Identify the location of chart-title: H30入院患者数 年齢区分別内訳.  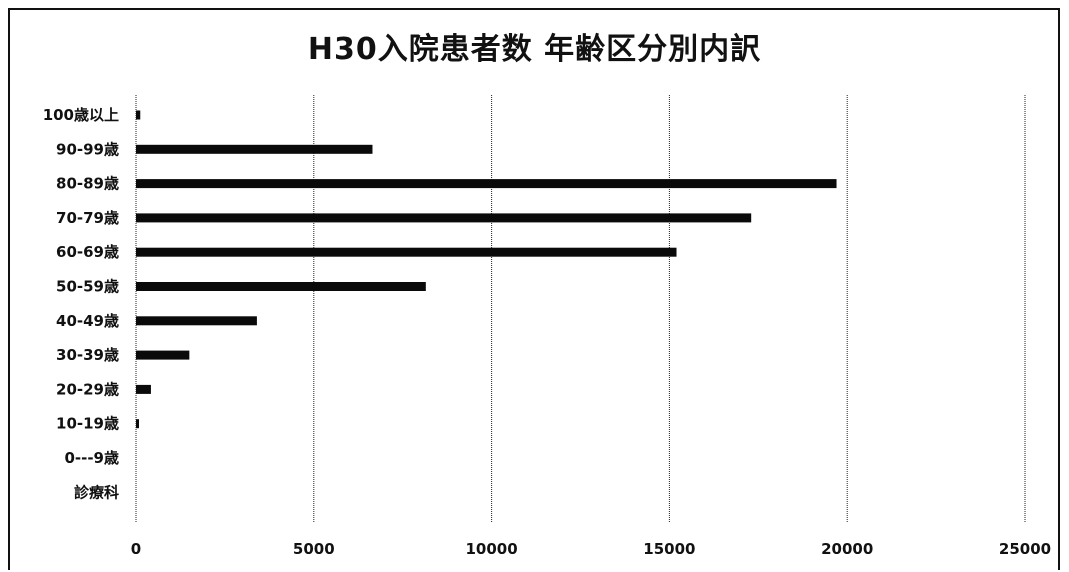
(534, 49).